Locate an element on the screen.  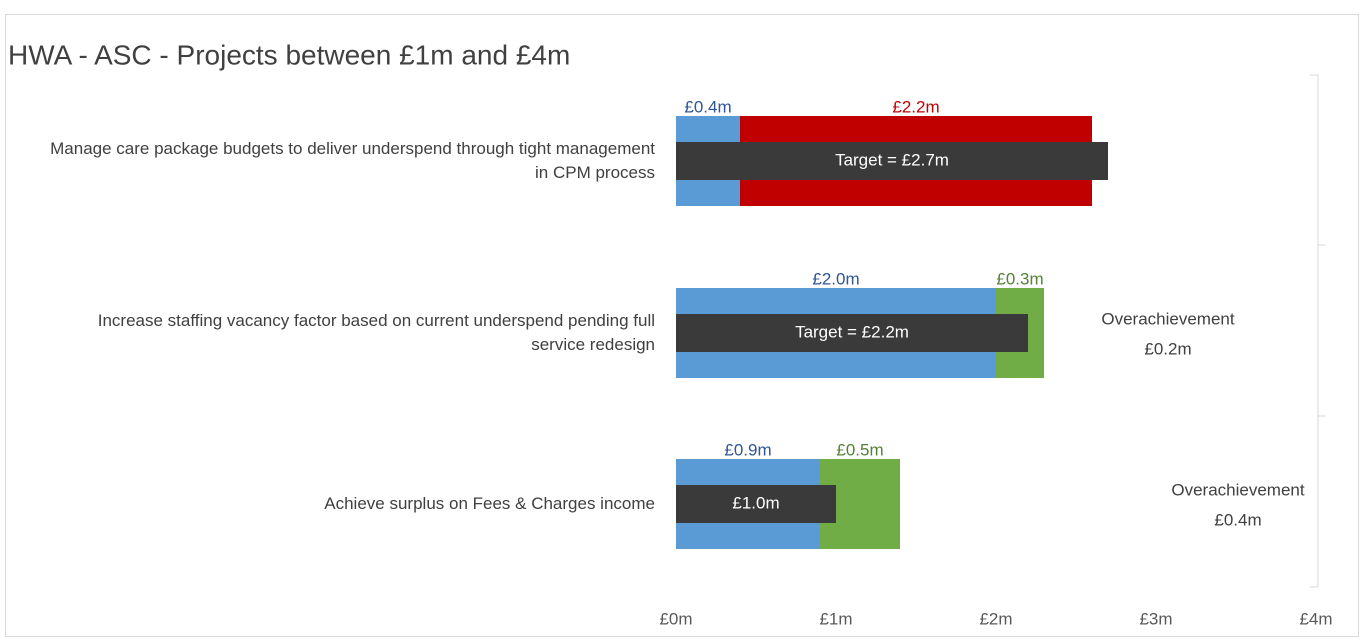
target-label: Target = £2.7m is located at coordinates (892, 159).